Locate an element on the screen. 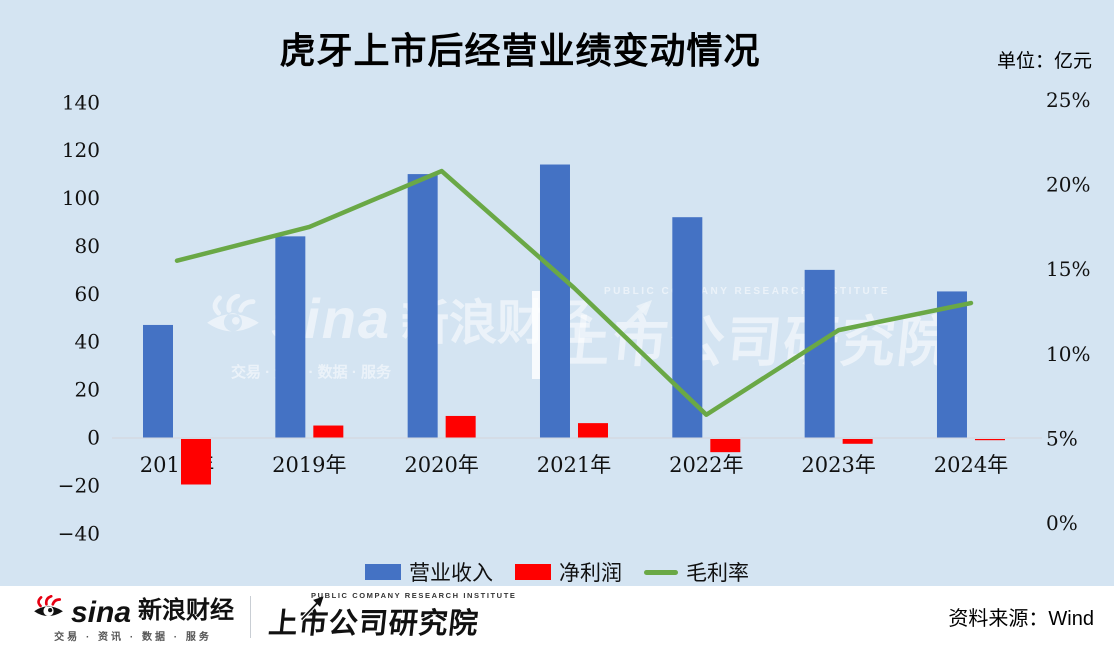 This screenshot has height=647, width=1114. data-source: 资料来源：Wind is located at coordinates (1021, 619).